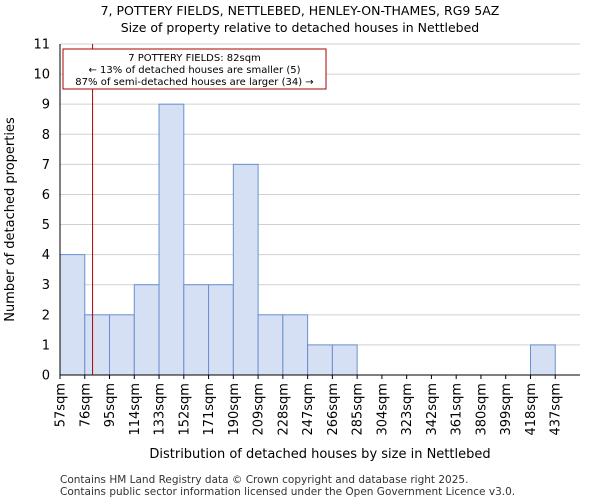 The width and height of the screenshot is (600, 500). What do you see at coordinates (135, 409) in the screenshot?
I see `x-tick-label: 114sqm` at bounding box center [135, 409].